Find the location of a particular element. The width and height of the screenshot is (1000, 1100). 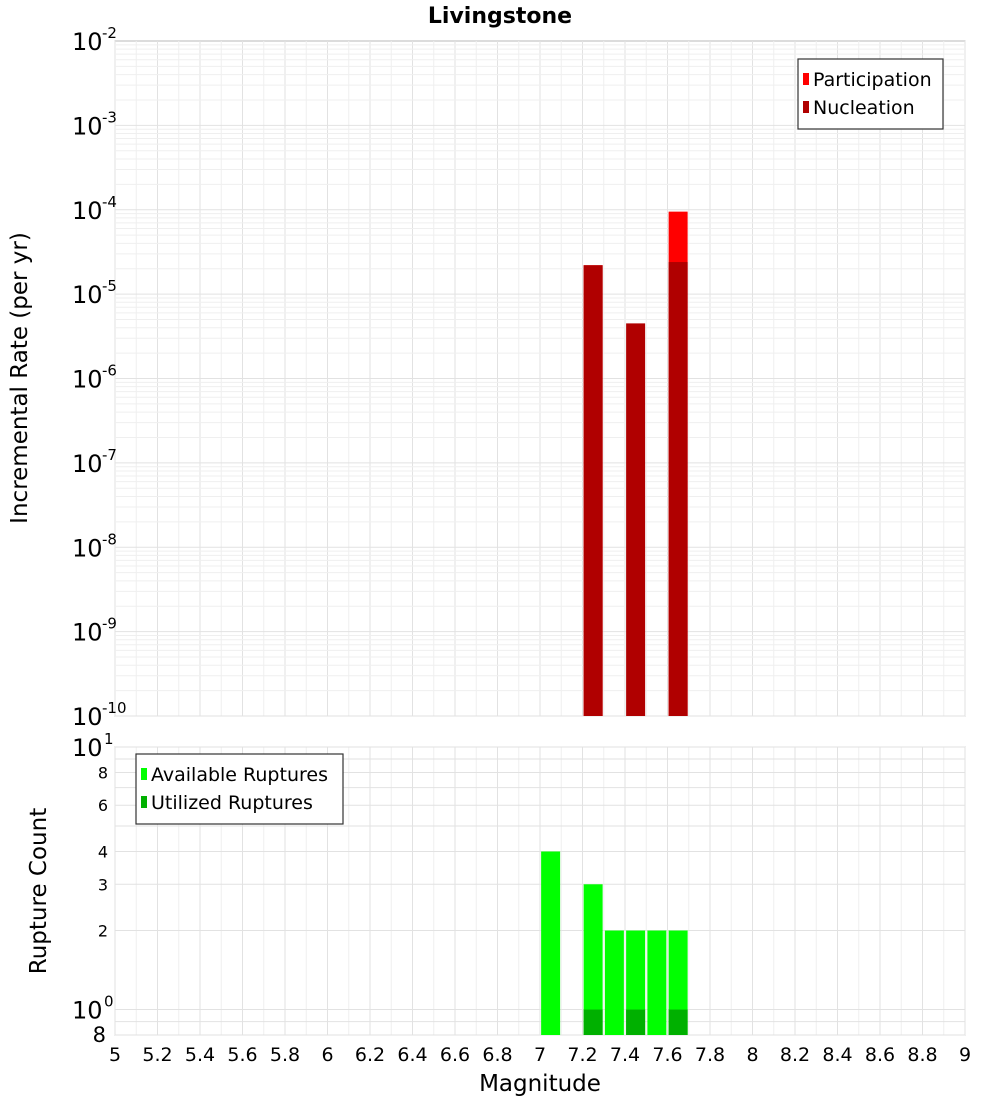

x-tick-label: 5.6 is located at coordinates (242, 1055).